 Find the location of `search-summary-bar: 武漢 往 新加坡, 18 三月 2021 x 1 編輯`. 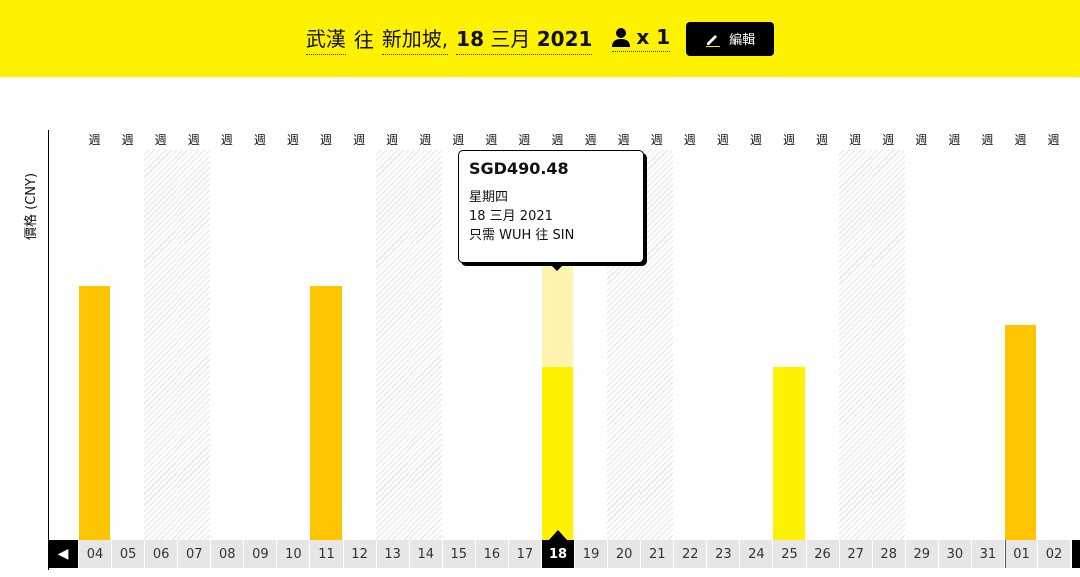

search-summary-bar: 武漢 往 新加坡, 18 三月 2021 x 1 編輯 is located at coordinates (540, 38).